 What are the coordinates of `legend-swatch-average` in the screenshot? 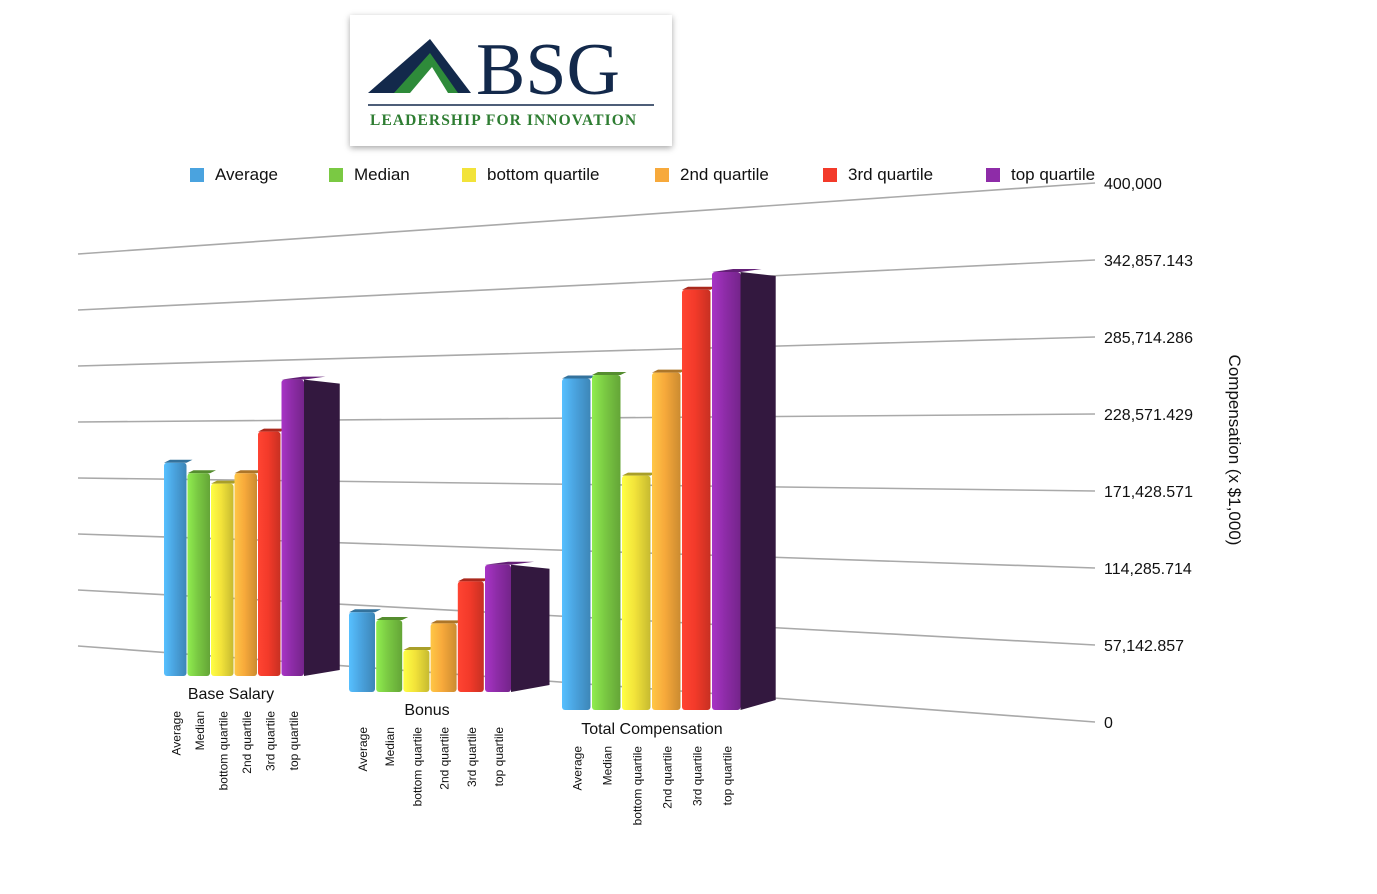 It's located at (197, 175).